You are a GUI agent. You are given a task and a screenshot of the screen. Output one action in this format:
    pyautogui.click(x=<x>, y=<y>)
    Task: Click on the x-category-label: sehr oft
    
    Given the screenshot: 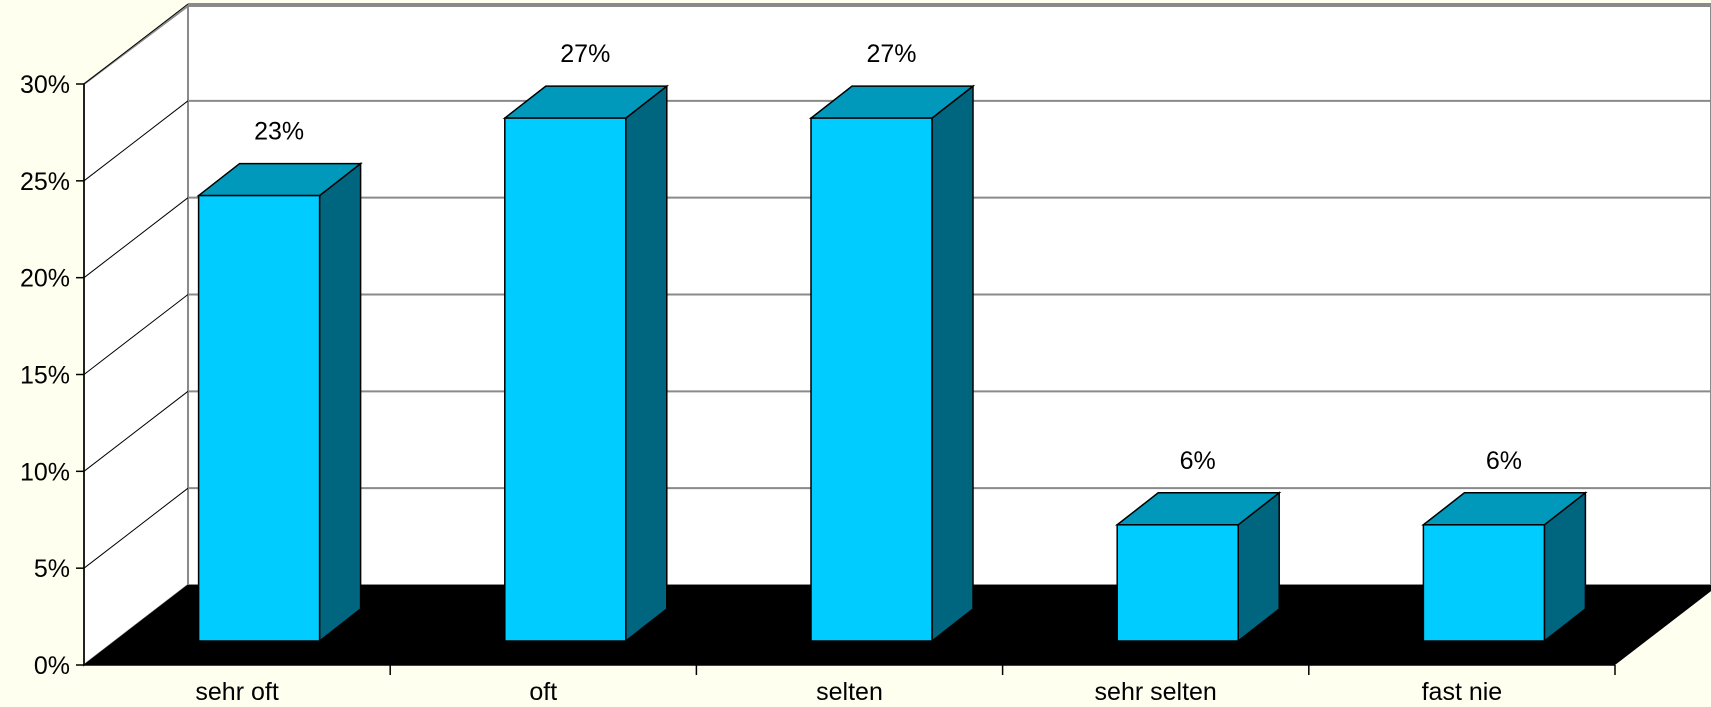 What is the action you would take?
    pyautogui.click(x=236, y=692)
    